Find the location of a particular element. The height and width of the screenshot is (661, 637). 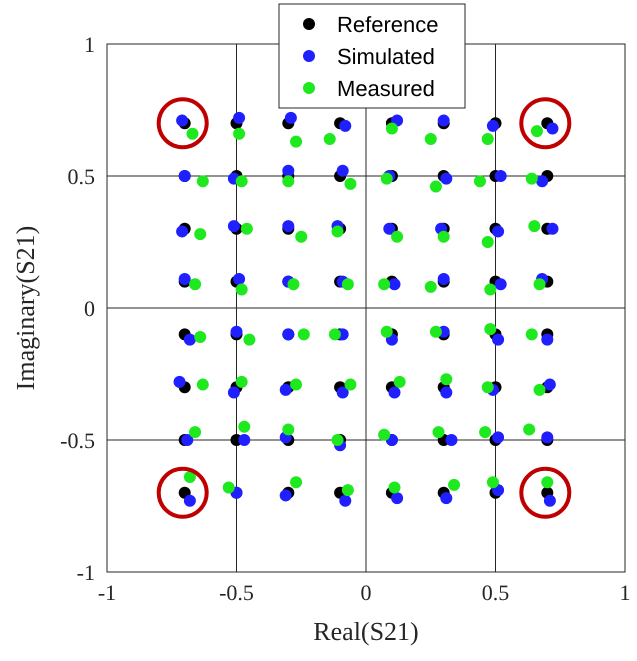

x-tick-label: 0 is located at coordinates (366, 592).